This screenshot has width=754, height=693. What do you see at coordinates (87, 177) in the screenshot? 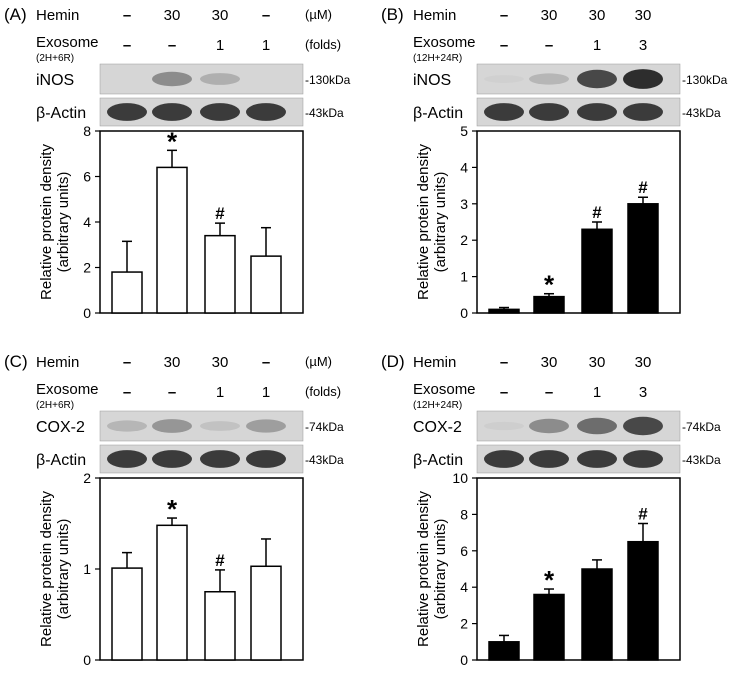
I see `y-tick-label: 6` at bounding box center [87, 177].